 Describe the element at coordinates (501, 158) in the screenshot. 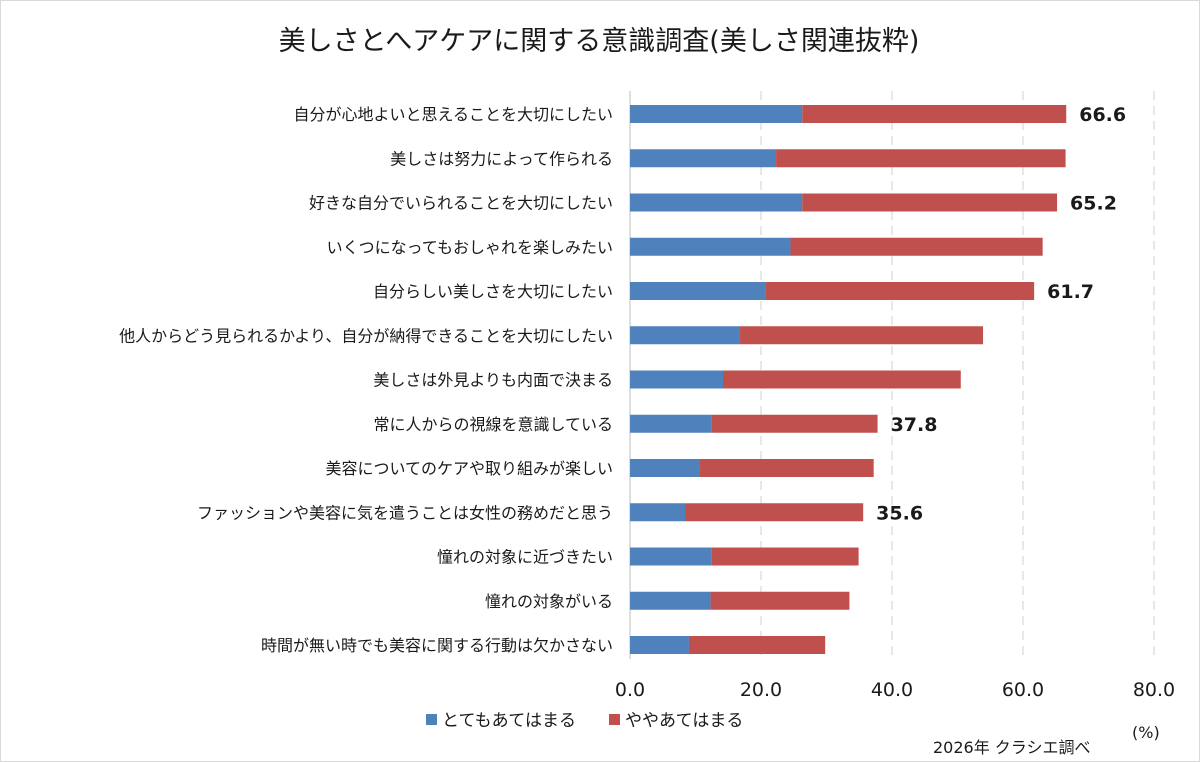

I see `category-label: 美しさは努力によって作られる` at that location.